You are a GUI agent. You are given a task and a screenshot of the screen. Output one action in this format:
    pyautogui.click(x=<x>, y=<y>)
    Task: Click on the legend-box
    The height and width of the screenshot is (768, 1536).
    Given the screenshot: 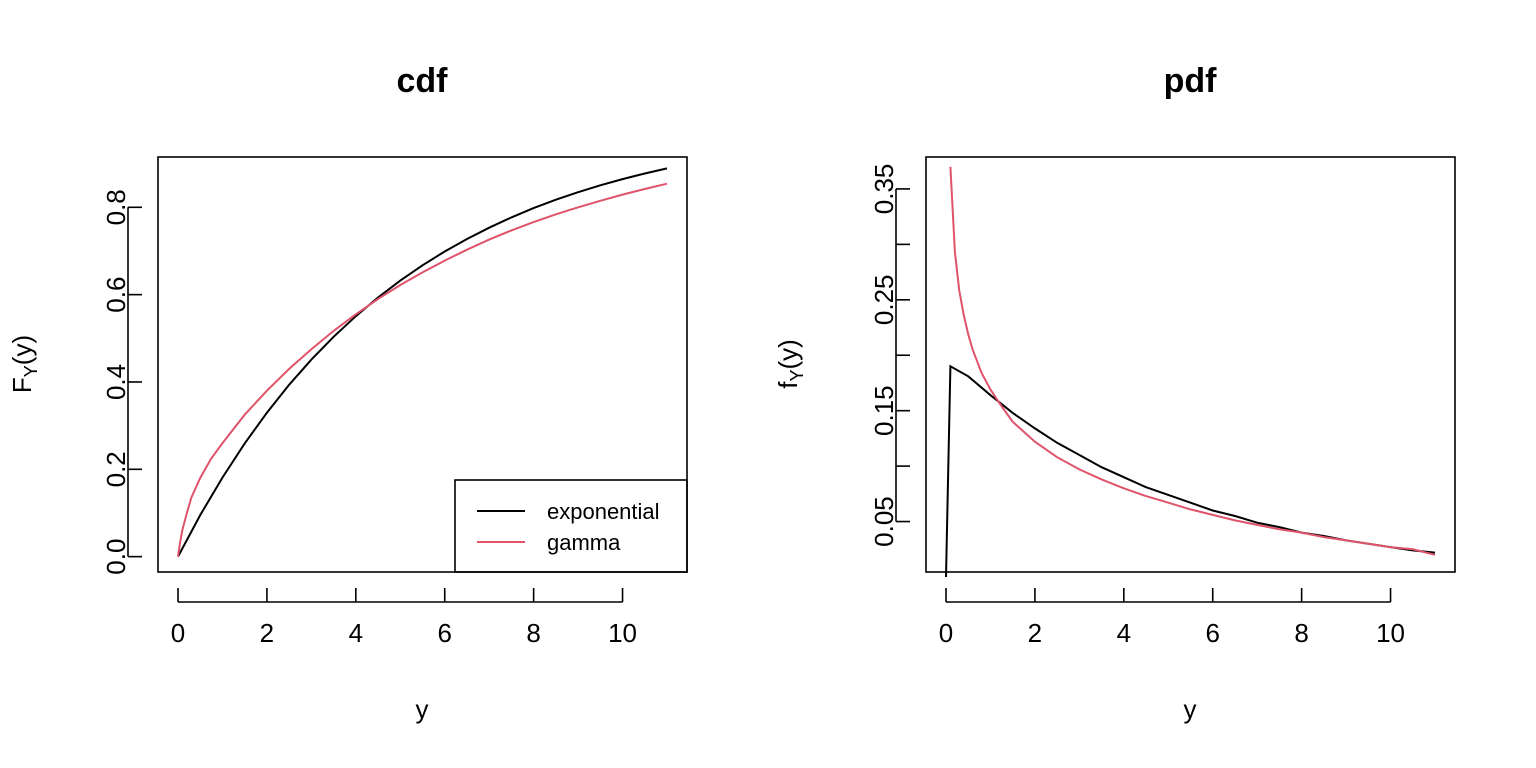 What is the action you would take?
    pyautogui.click(x=571, y=526)
    